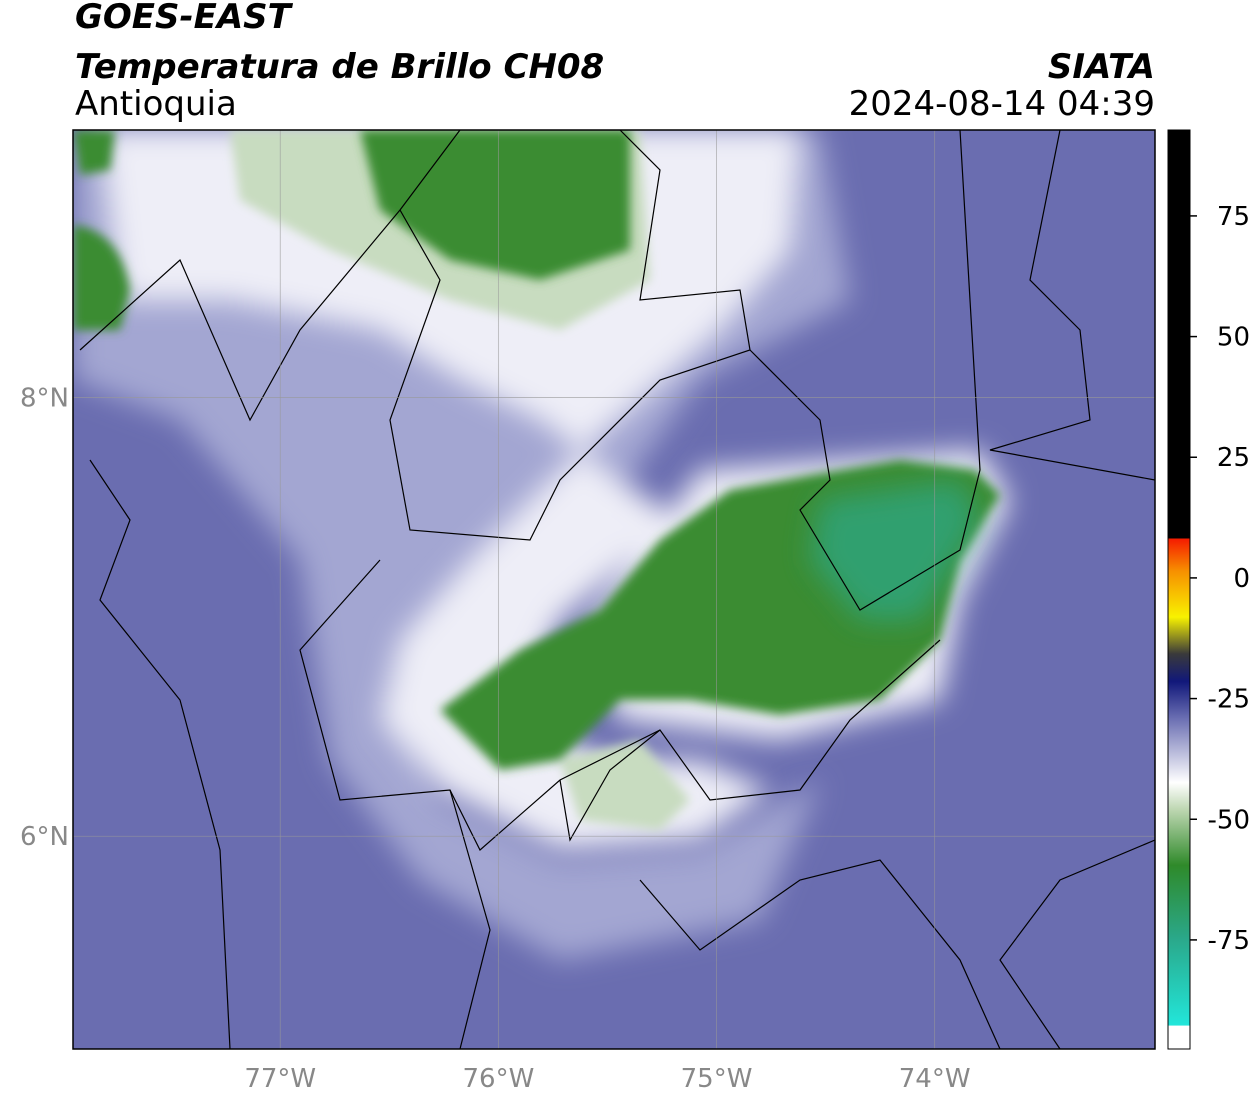 The image size is (1252, 1099). What do you see at coordinates (1229, 941) in the screenshot?
I see `colorbar-tick-label: -75` at bounding box center [1229, 941].